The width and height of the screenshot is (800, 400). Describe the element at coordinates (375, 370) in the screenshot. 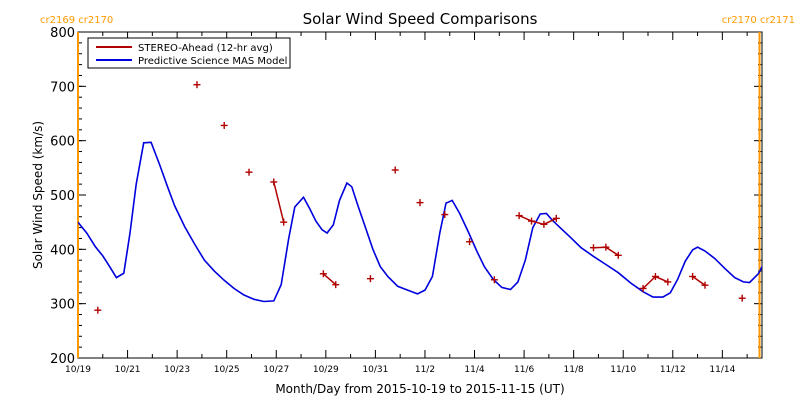

I see `x-tick-label: 10/31` at that location.